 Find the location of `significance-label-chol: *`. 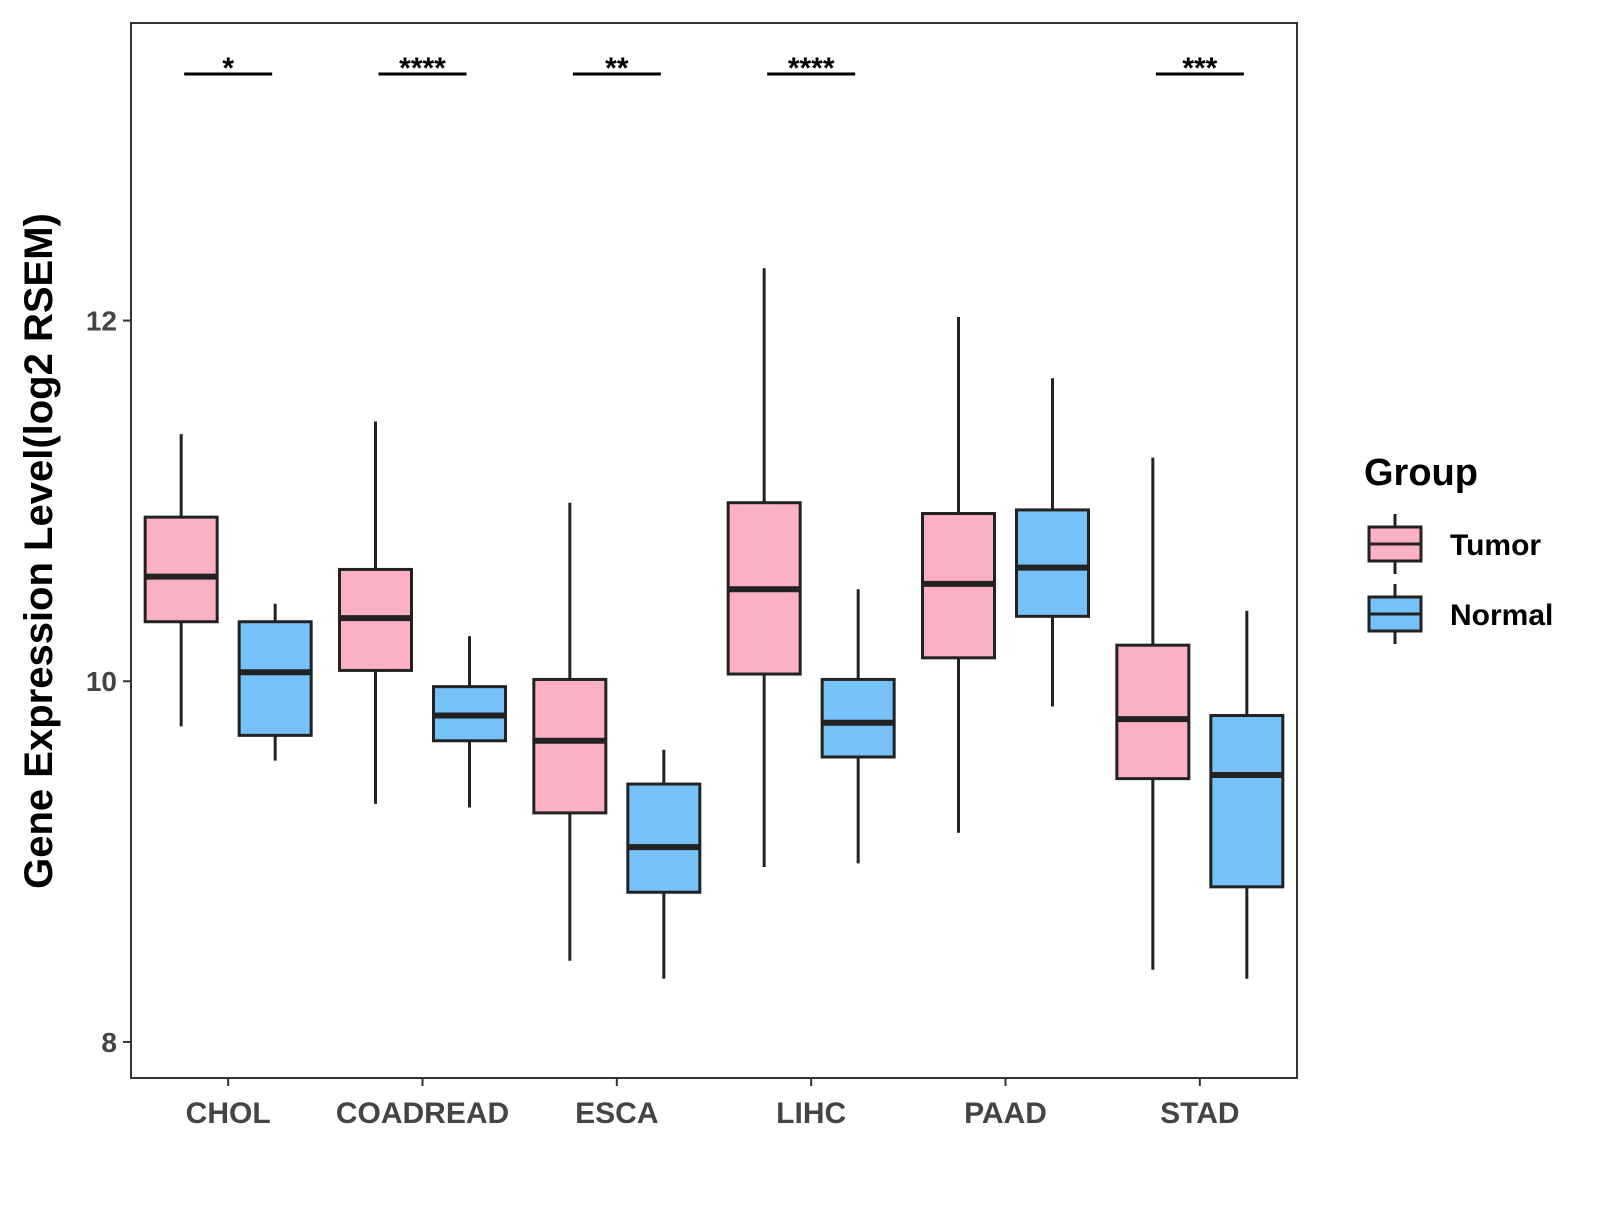

significance-label-chol: * is located at coordinates (228, 68).